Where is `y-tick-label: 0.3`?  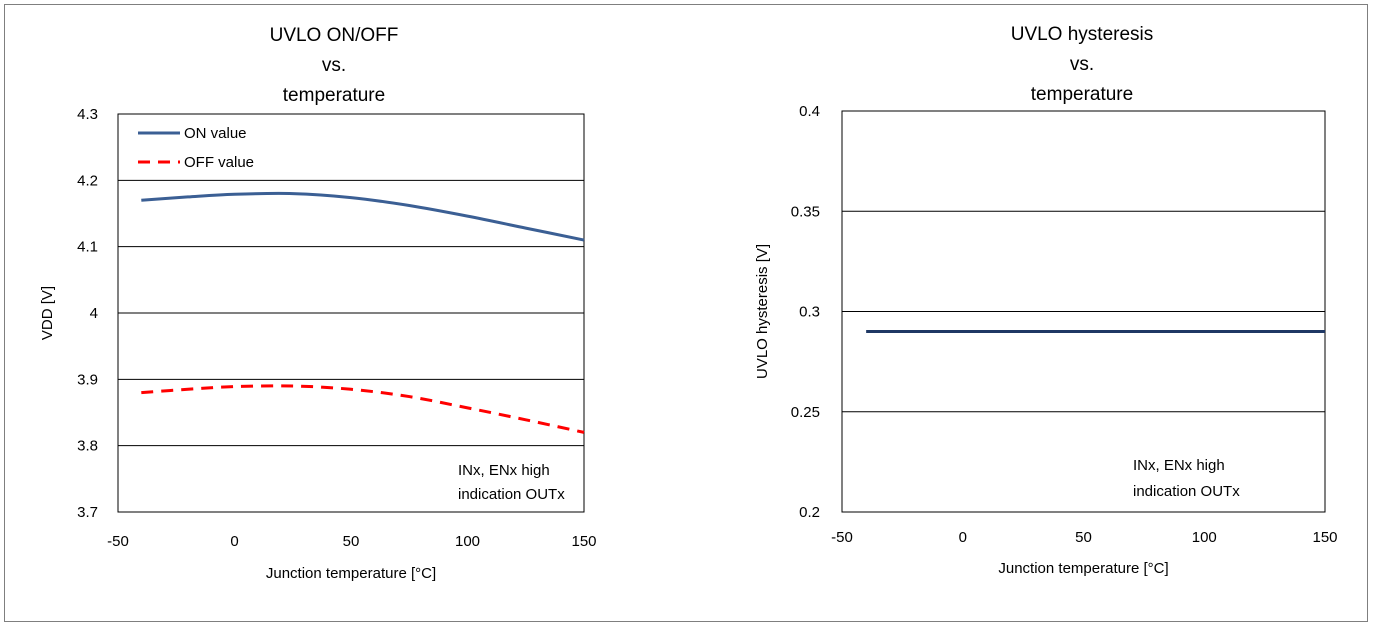 y-tick-label: 0.3 is located at coordinates (809, 312).